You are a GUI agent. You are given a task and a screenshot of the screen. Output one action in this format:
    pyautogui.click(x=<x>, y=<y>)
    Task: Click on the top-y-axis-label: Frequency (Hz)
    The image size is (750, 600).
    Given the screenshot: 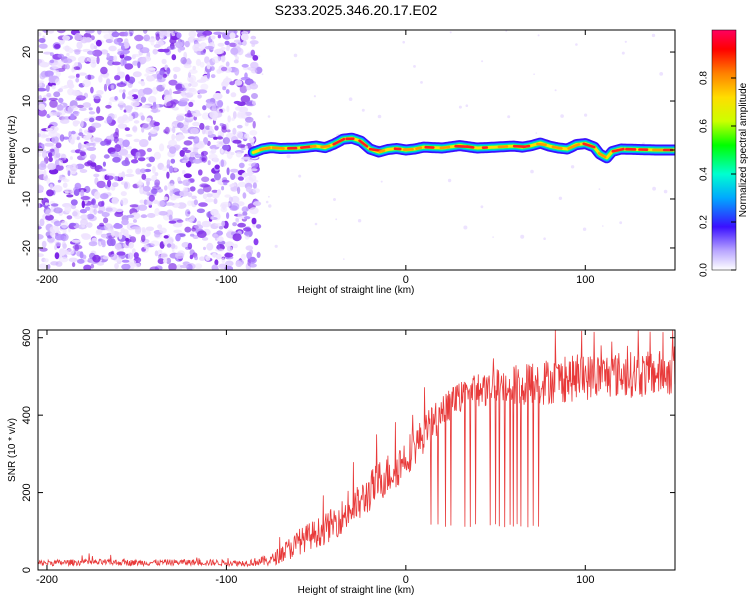 What is the action you would take?
    pyautogui.click(x=12, y=150)
    